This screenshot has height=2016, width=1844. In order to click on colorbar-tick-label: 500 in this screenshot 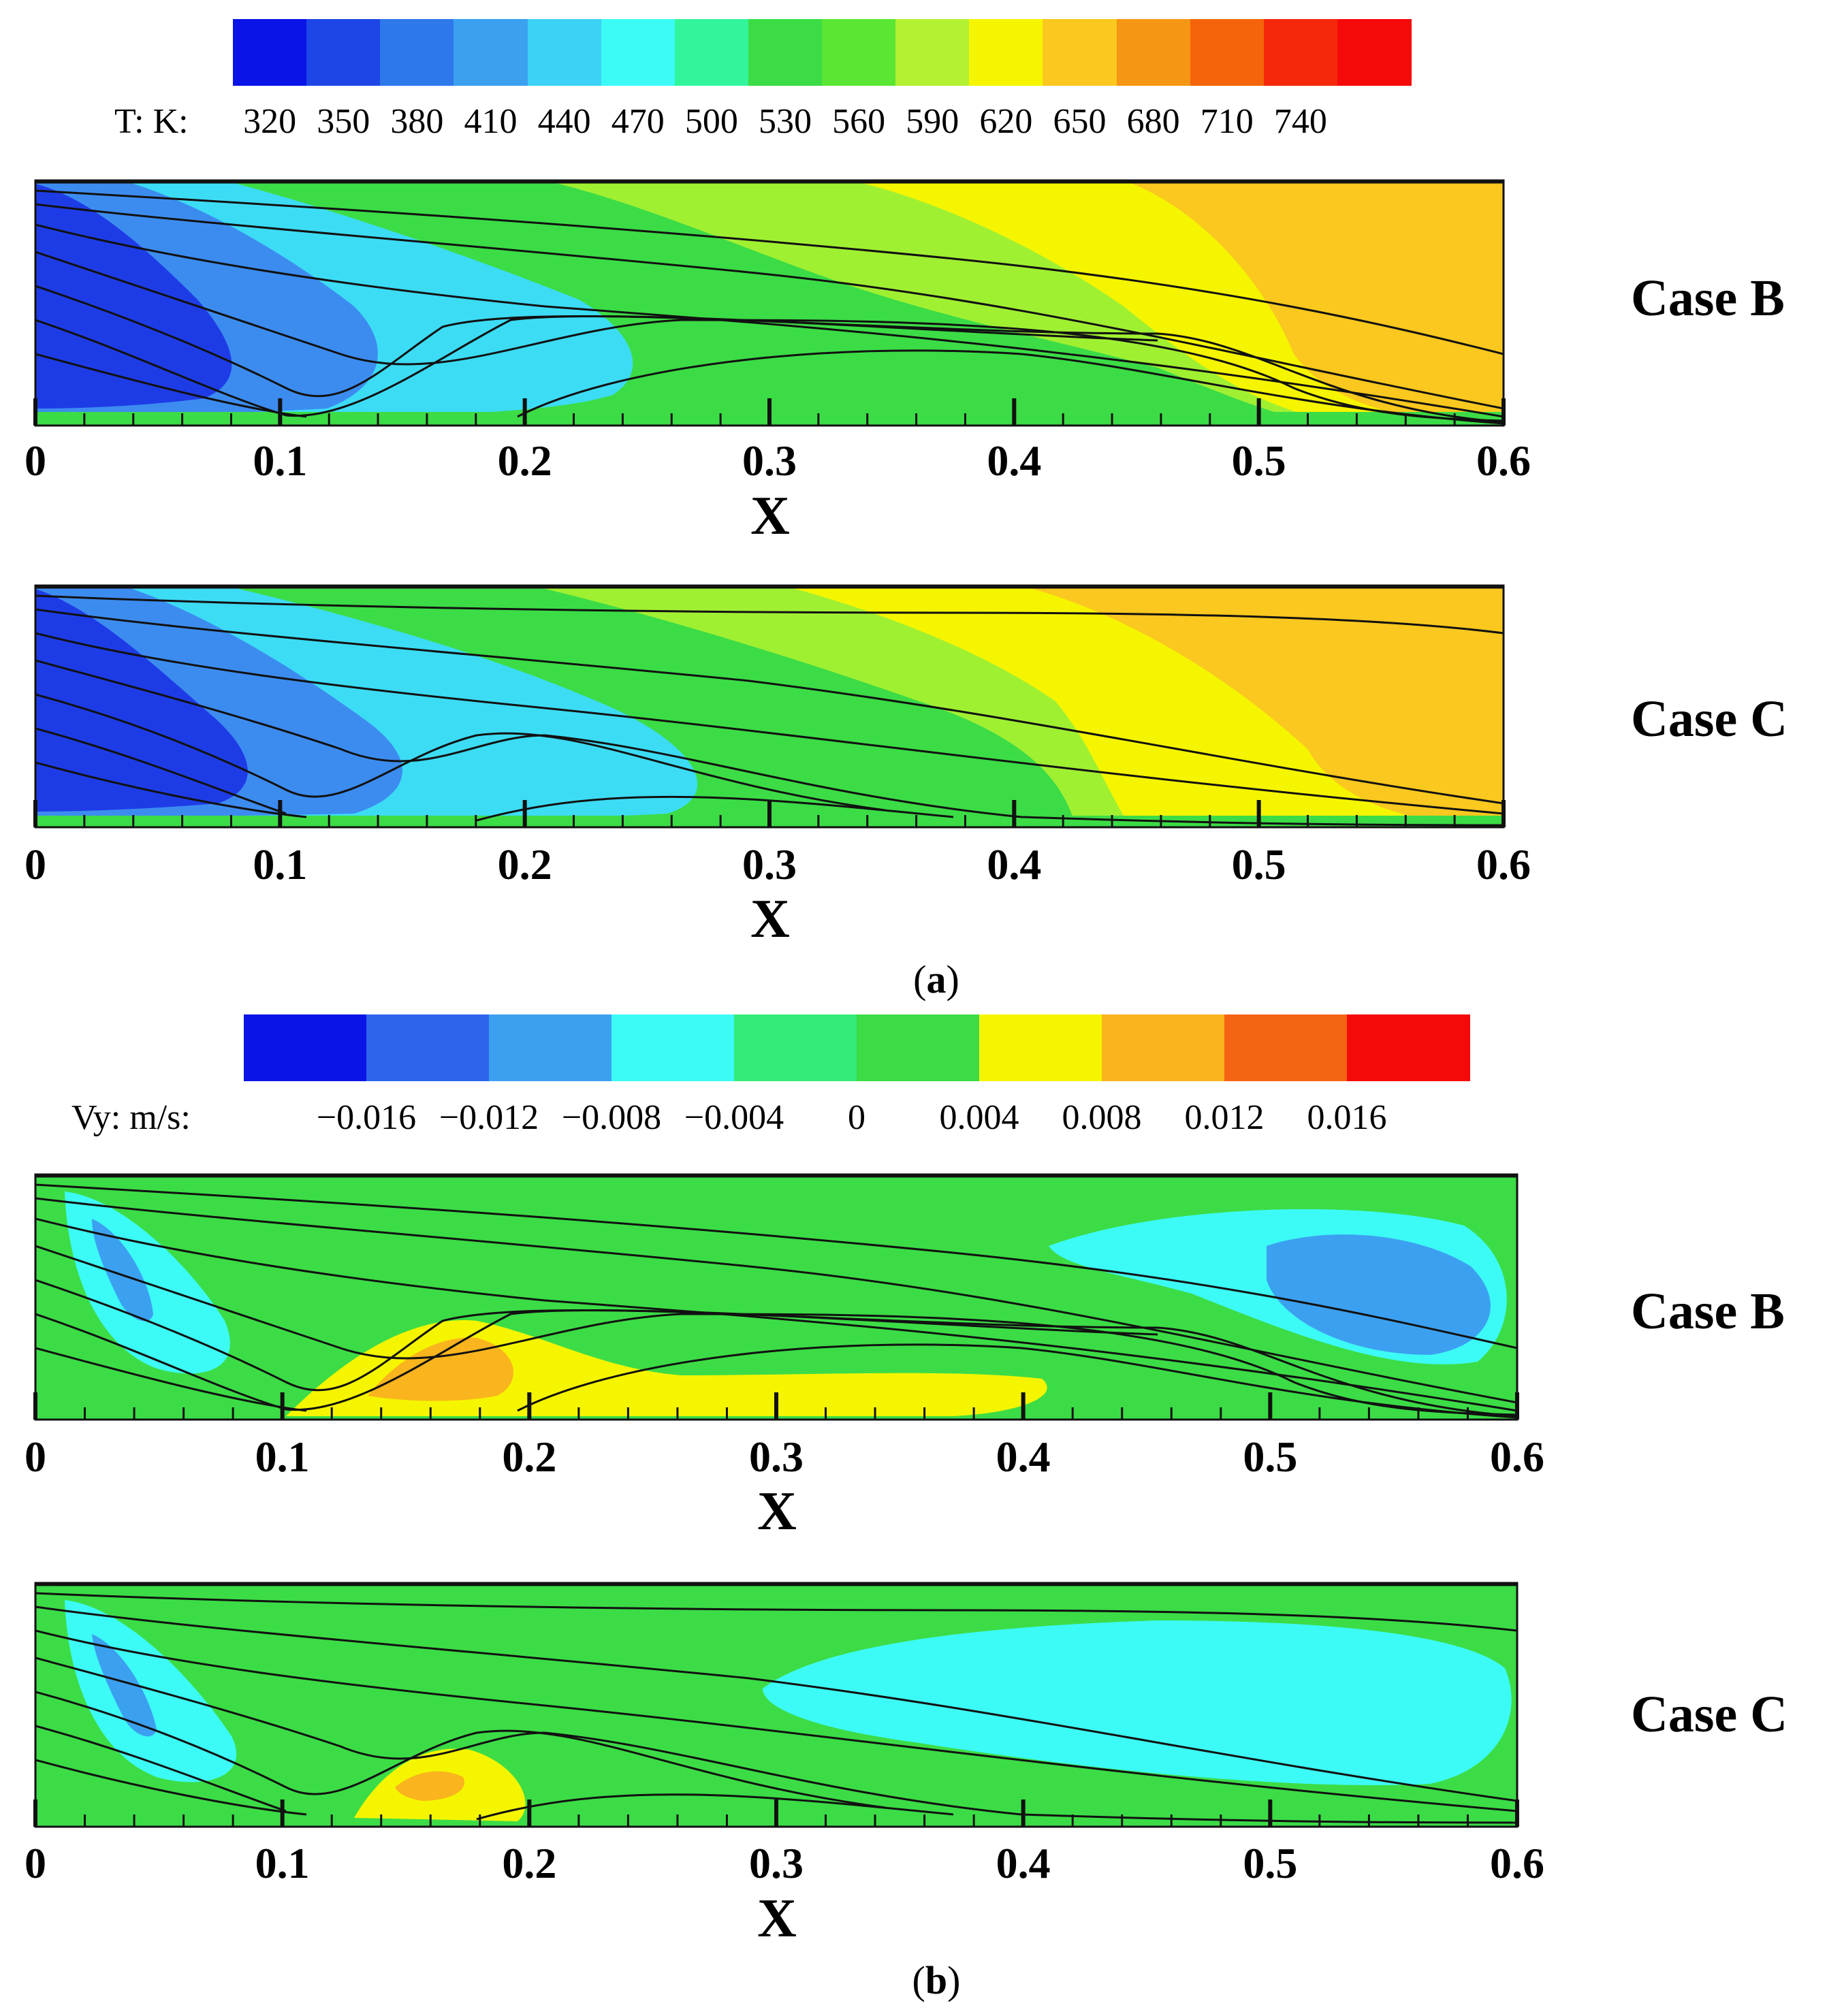, I will do `click(711, 121)`.